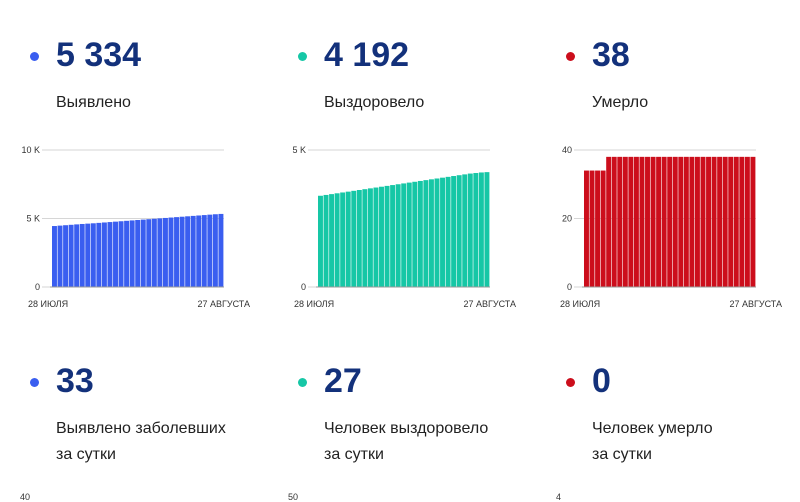 Image resolution: width=800 pixels, height=502 pixels. Describe the element at coordinates (559, 497) in the screenshot. I see `next-chart-tick: 4` at that location.